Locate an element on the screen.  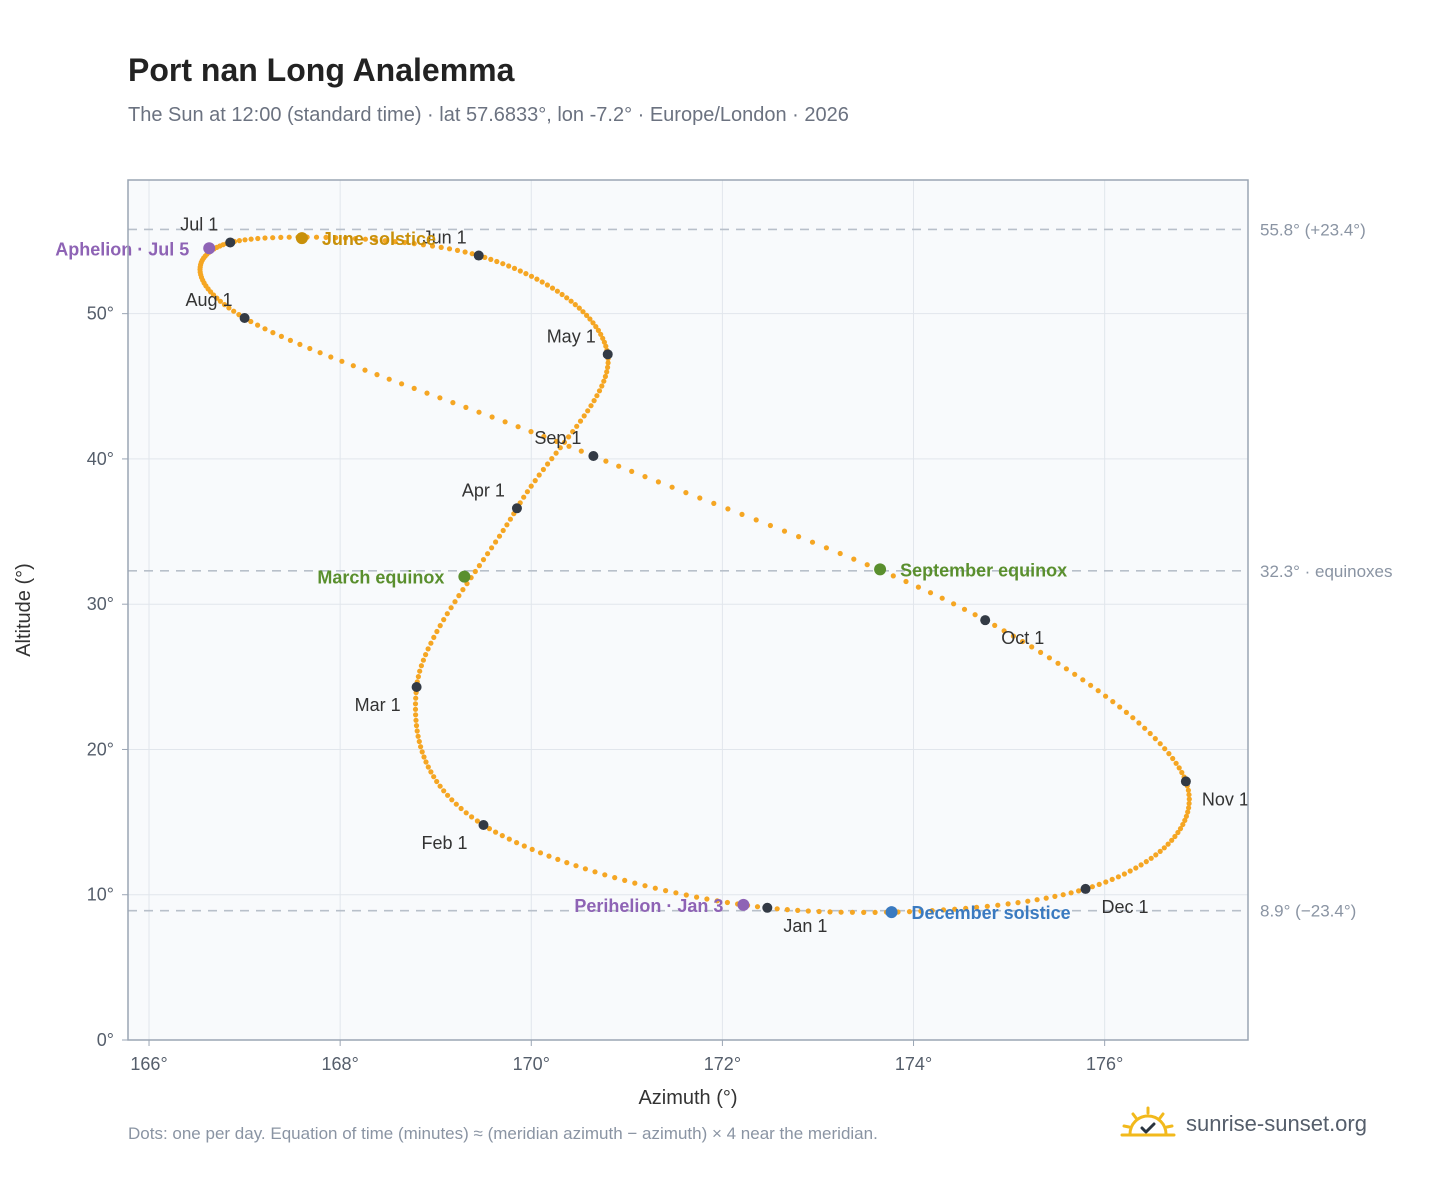
event-label: September equinox is located at coordinates (983, 570).